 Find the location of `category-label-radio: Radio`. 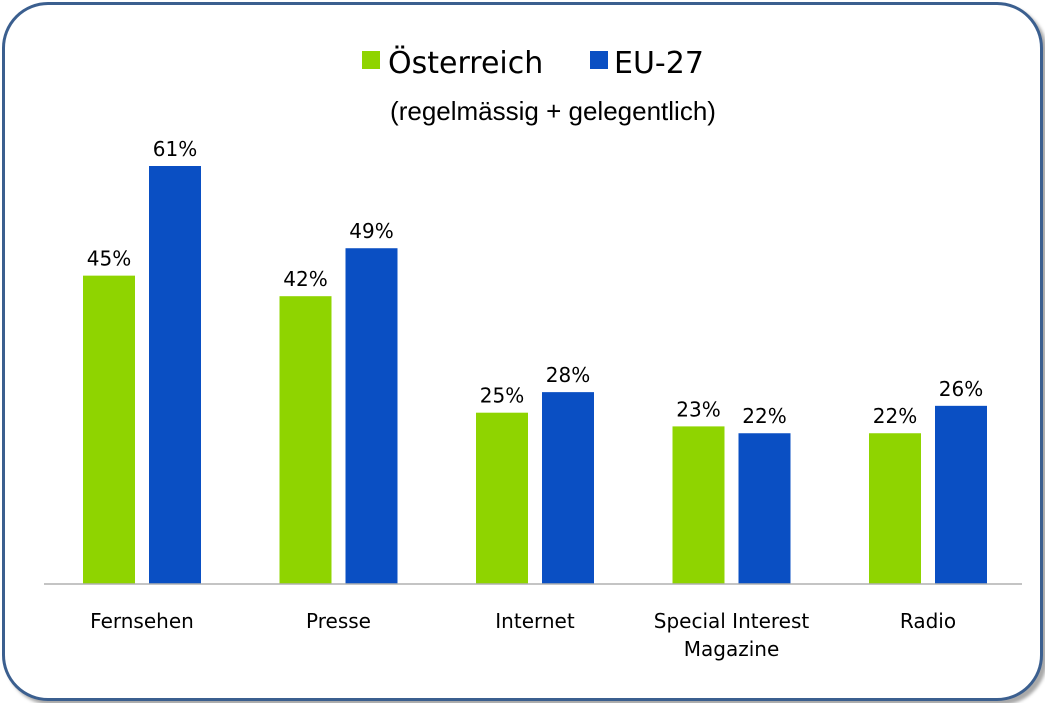

category-label-radio: Radio is located at coordinates (928, 621).